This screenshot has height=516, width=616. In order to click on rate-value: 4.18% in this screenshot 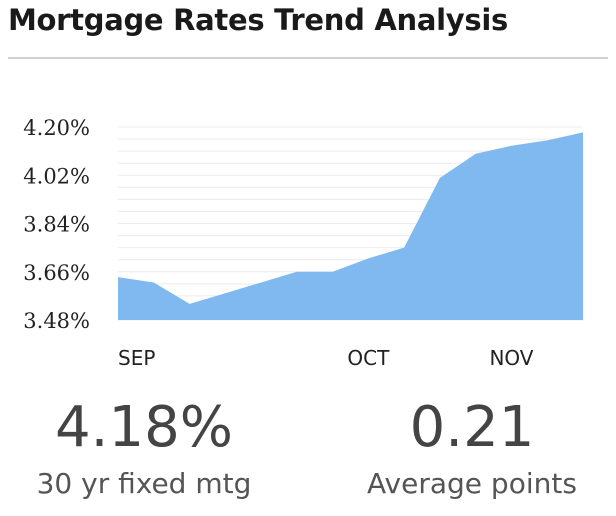, I will do `click(144, 427)`.